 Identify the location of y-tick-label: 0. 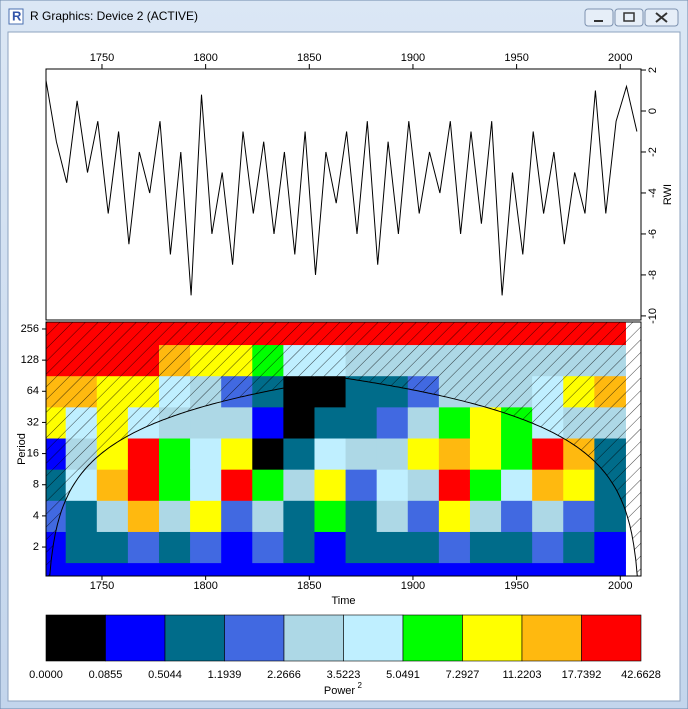
(653, 111).